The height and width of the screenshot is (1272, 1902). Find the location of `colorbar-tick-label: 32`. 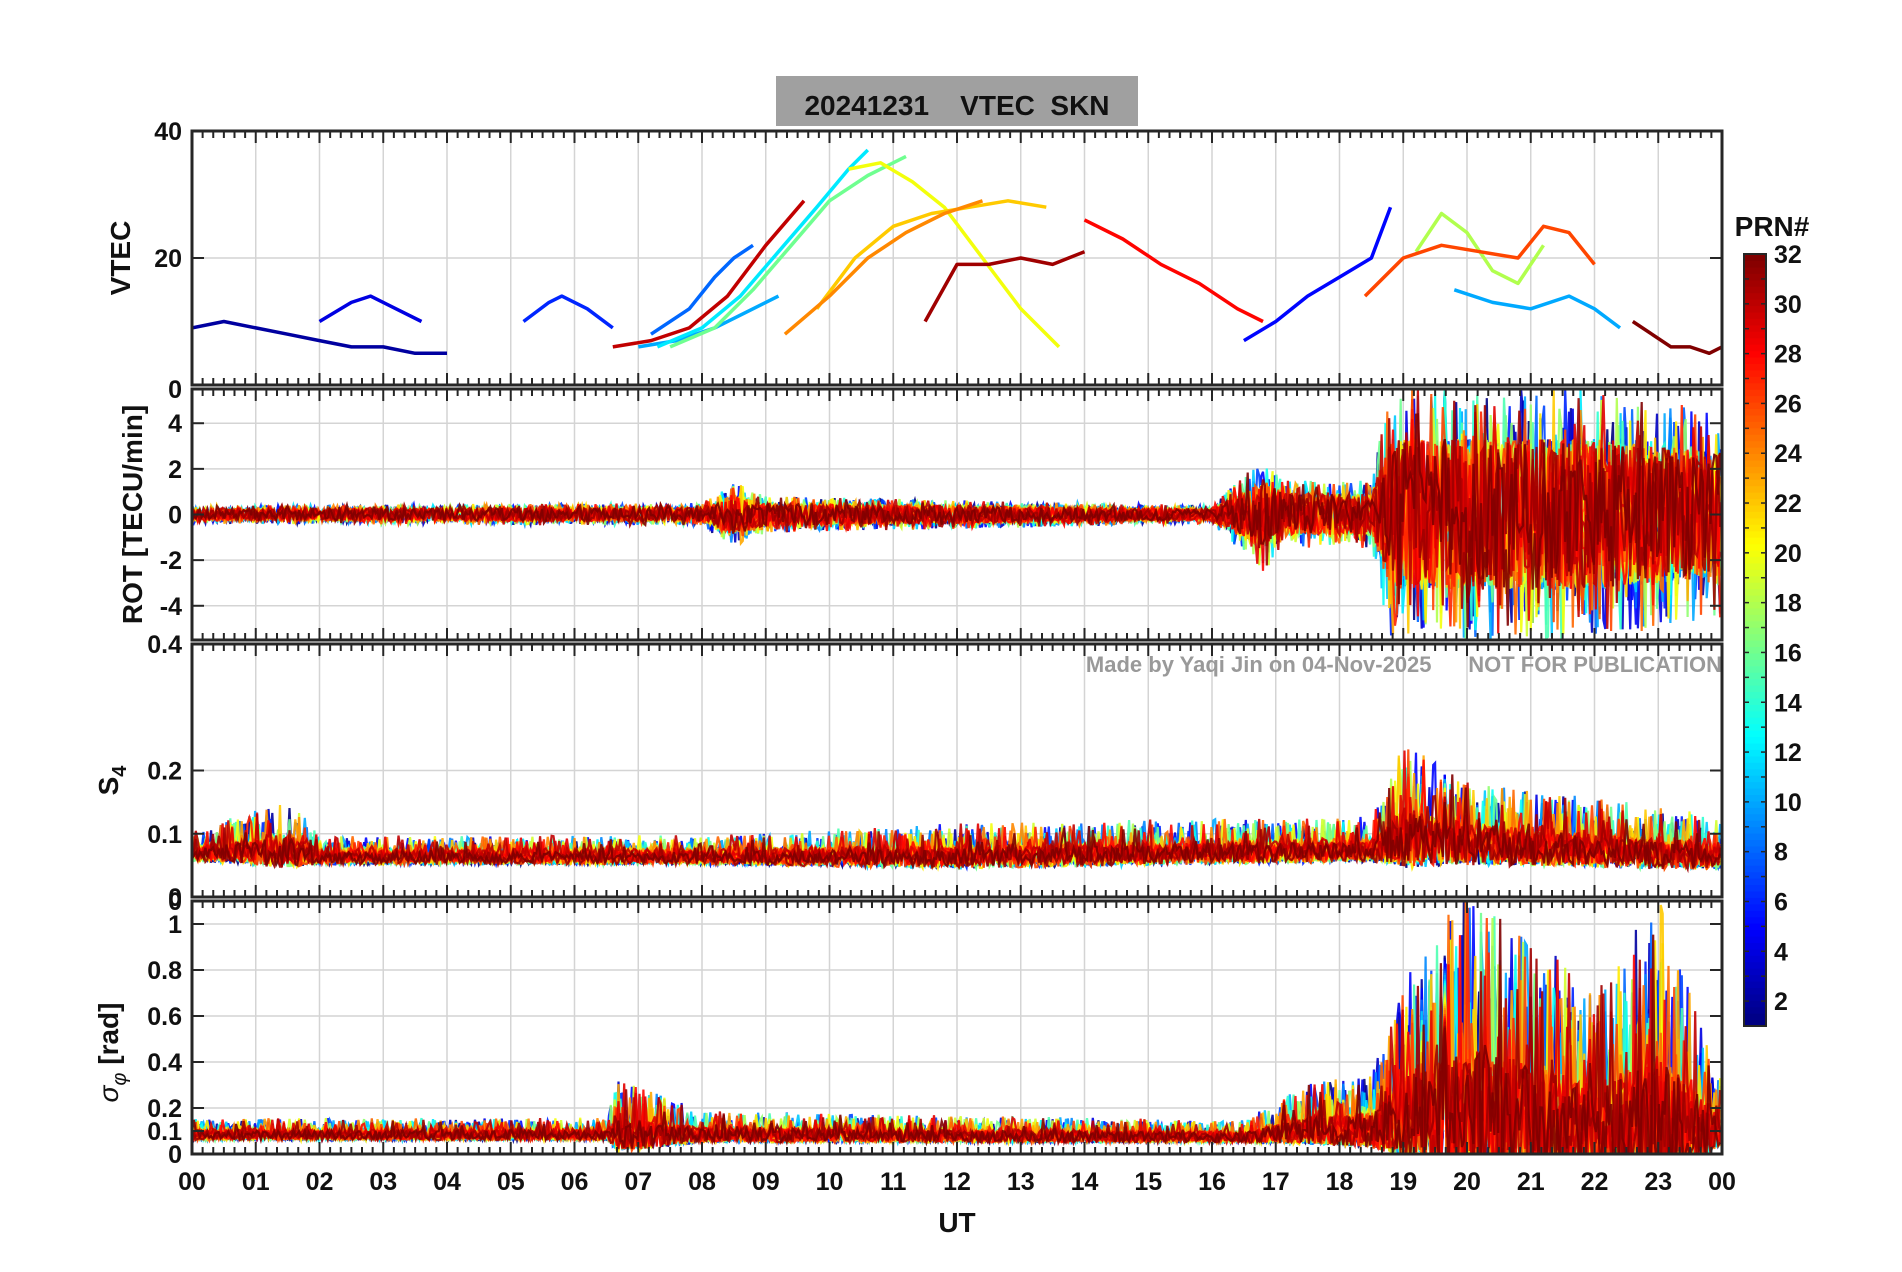

colorbar-tick-label: 32 is located at coordinates (1788, 255).